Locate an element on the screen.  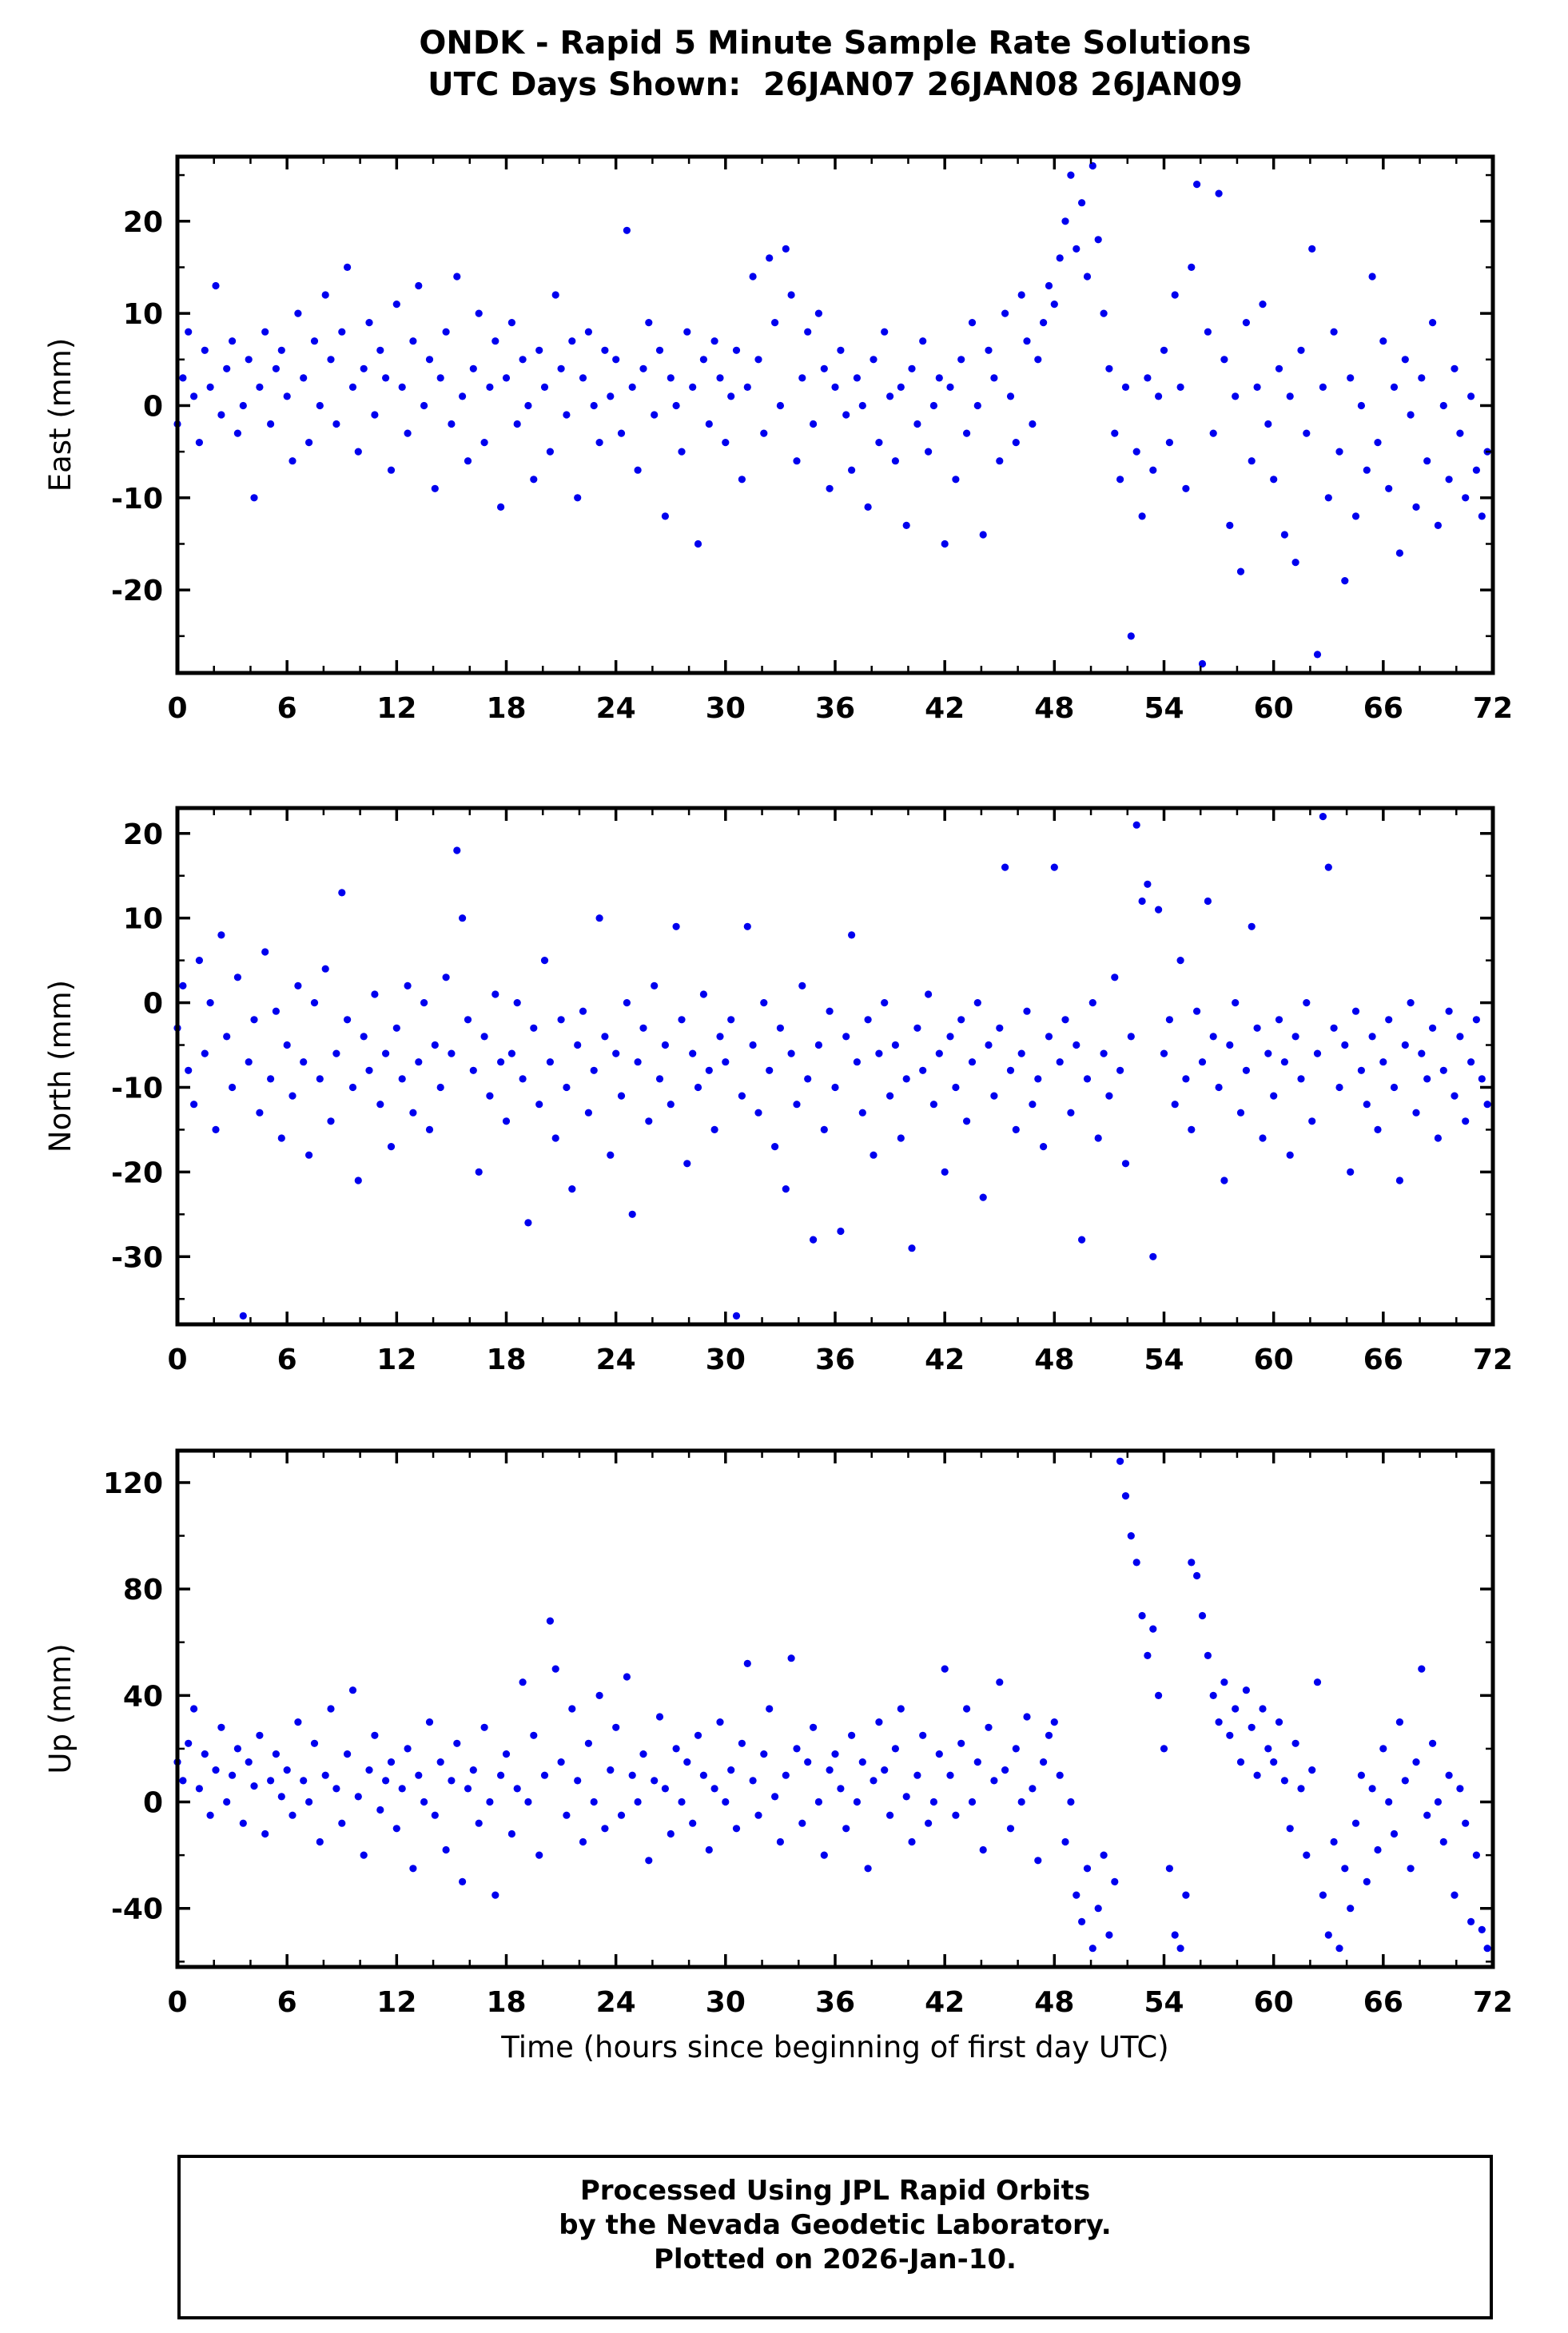
footer-line2: by the Nevada Geodetic Laboratory. is located at coordinates (835, 2225).